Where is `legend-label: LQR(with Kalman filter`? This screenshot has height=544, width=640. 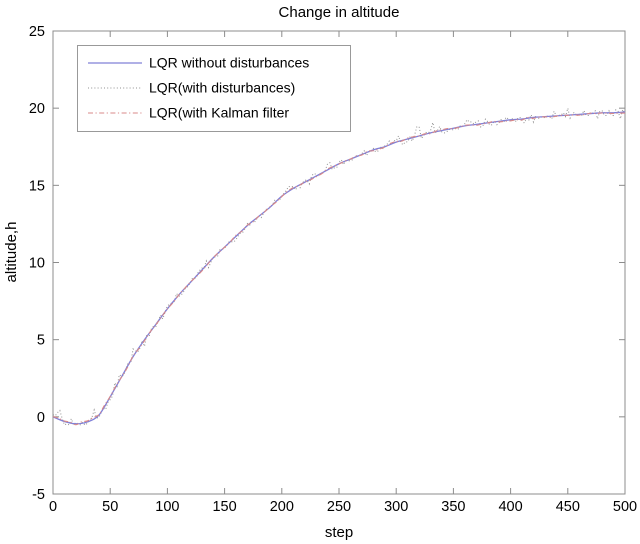
legend-label: LQR(with Kalman filter is located at coordinates (219, 113).